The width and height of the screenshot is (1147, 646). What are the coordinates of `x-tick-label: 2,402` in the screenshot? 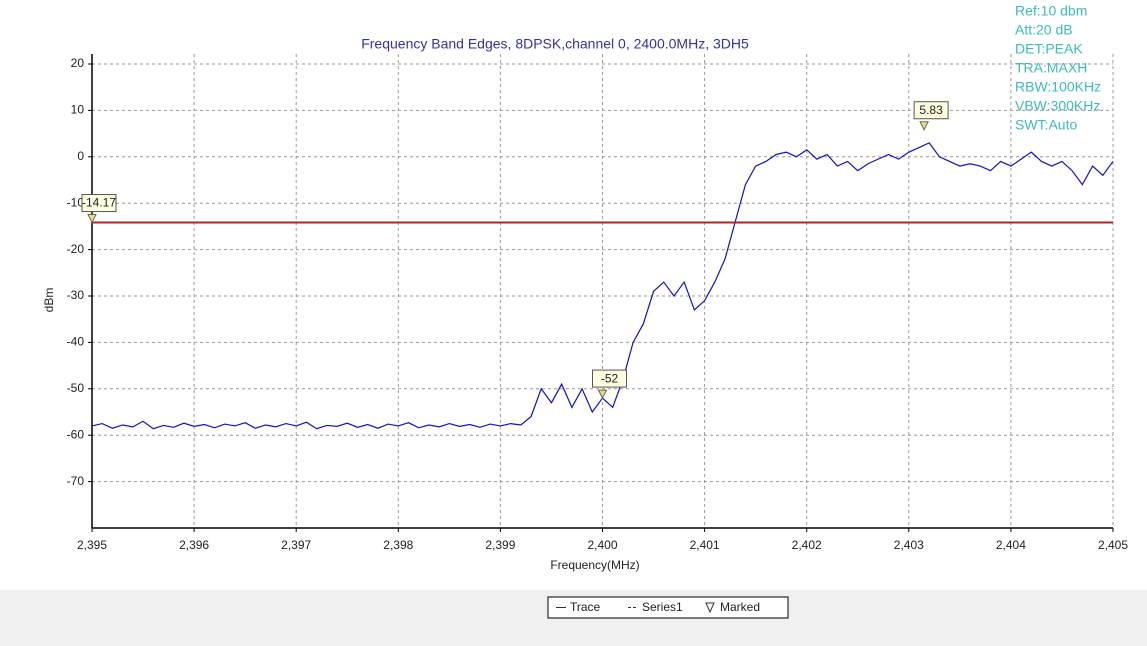 It's located at (807, 545).